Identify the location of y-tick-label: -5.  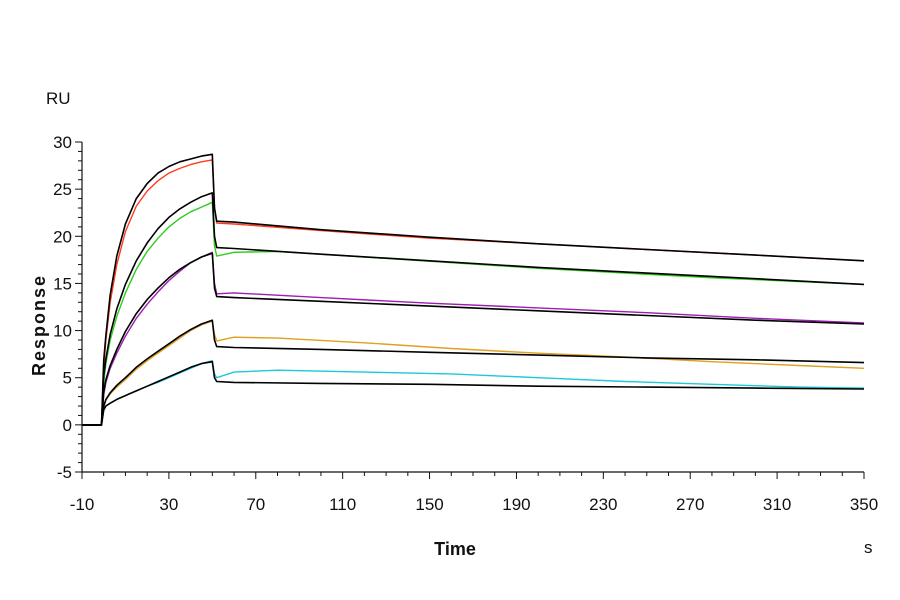
(64, 472).